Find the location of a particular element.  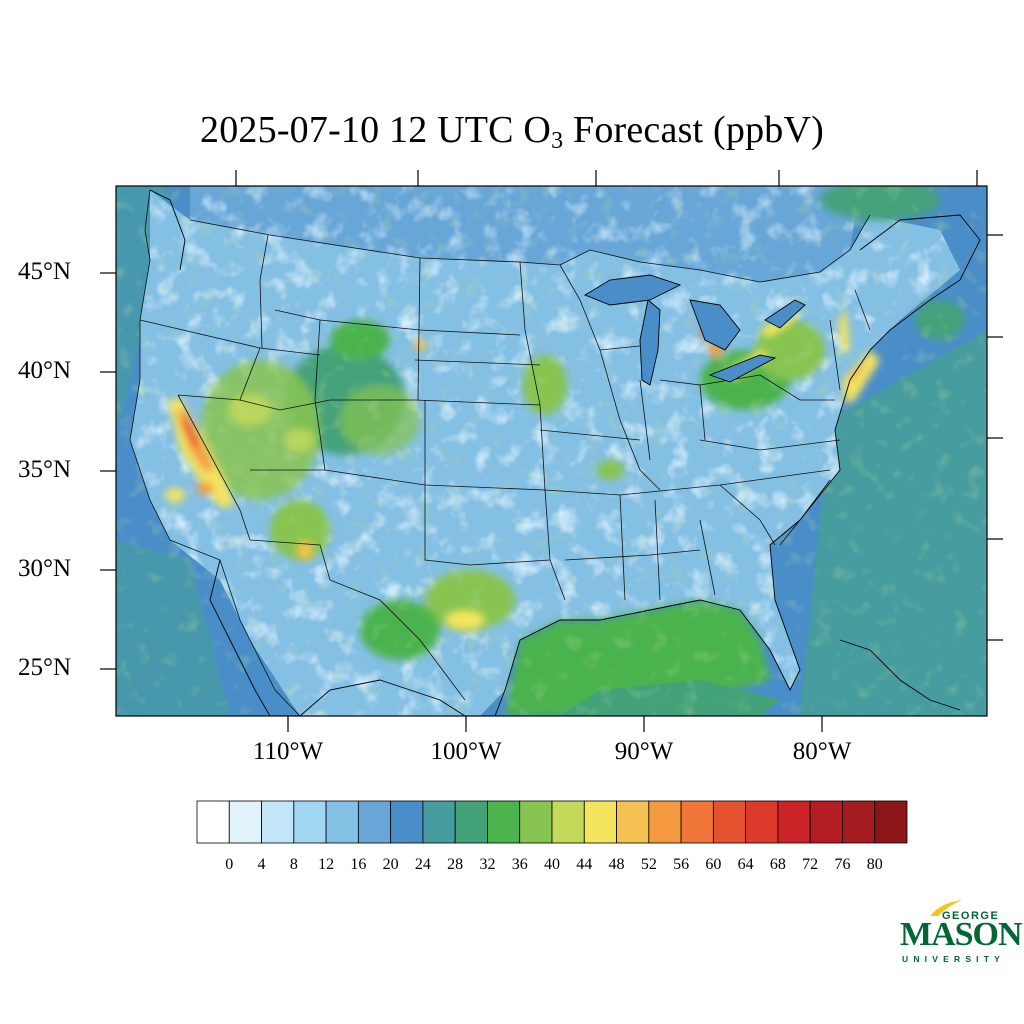

colorbar-tick-label: 44 is located at coordinates (584, 864).